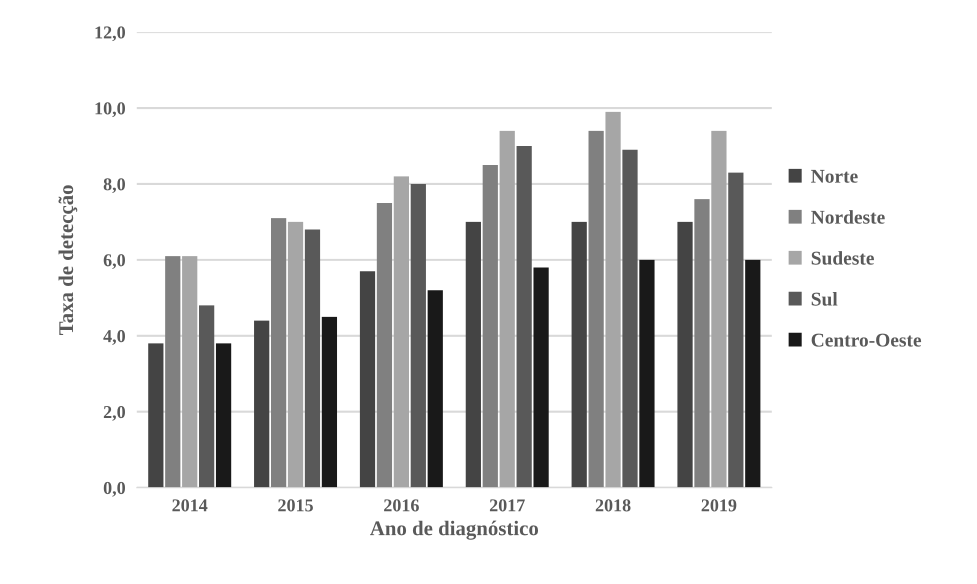 Image resolution: width=977 pixels, height=584 pixels. Describe the element at coordinates (114, 413) in the screenshot. I see `y-tick-label: 2,0` at that location.